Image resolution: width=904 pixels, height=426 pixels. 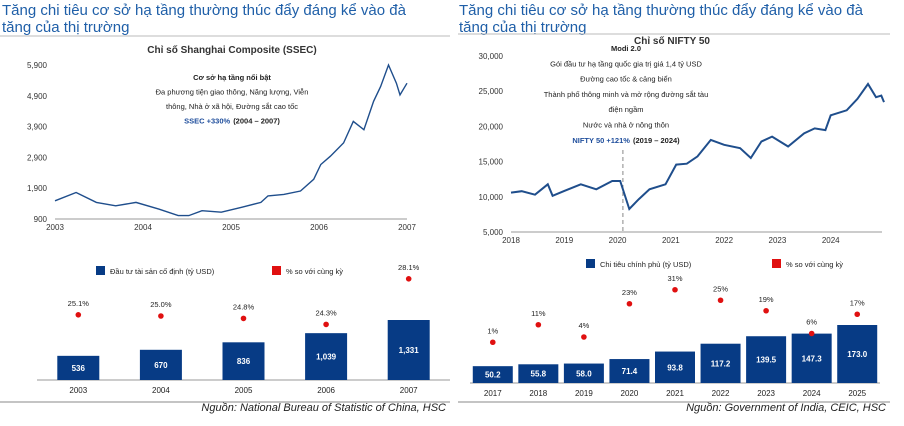 What do you see at coordinates (601, 140) in the screenshot?
I see `highlight-gain: NIFTY 50 +121%` at bounding box center [601, 140].